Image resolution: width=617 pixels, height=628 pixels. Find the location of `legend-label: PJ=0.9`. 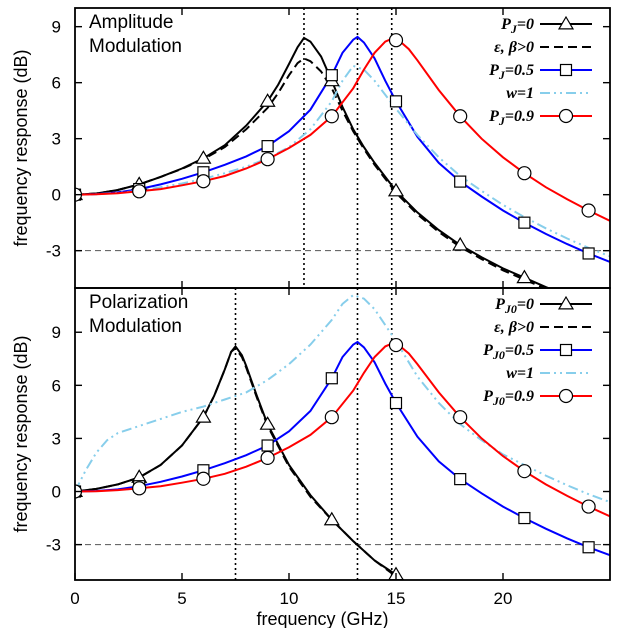

legend-label: PJ=0.9 is located at coordinates (511, 118).